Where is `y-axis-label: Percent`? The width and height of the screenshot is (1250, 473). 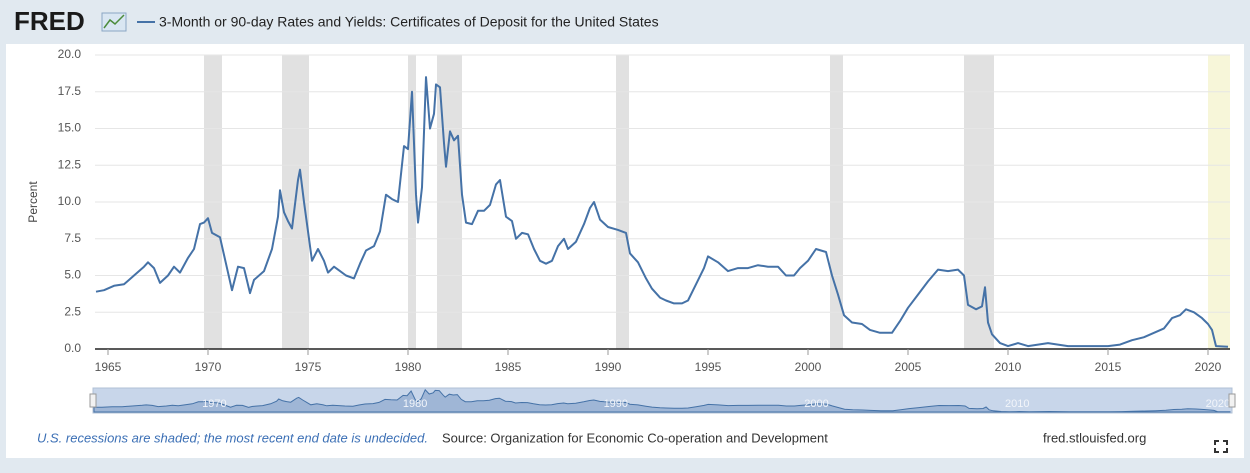 y-axis-label: Percent is located at coordinates (33, 202).